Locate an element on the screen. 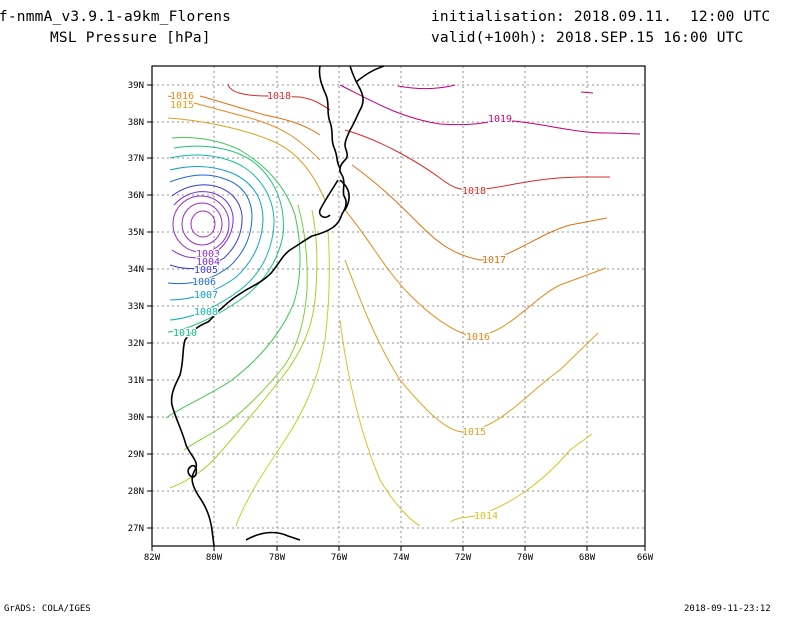 This screenshot has height=618, width=800. y-tick-label: 31N is located at coordinates (136, 381).